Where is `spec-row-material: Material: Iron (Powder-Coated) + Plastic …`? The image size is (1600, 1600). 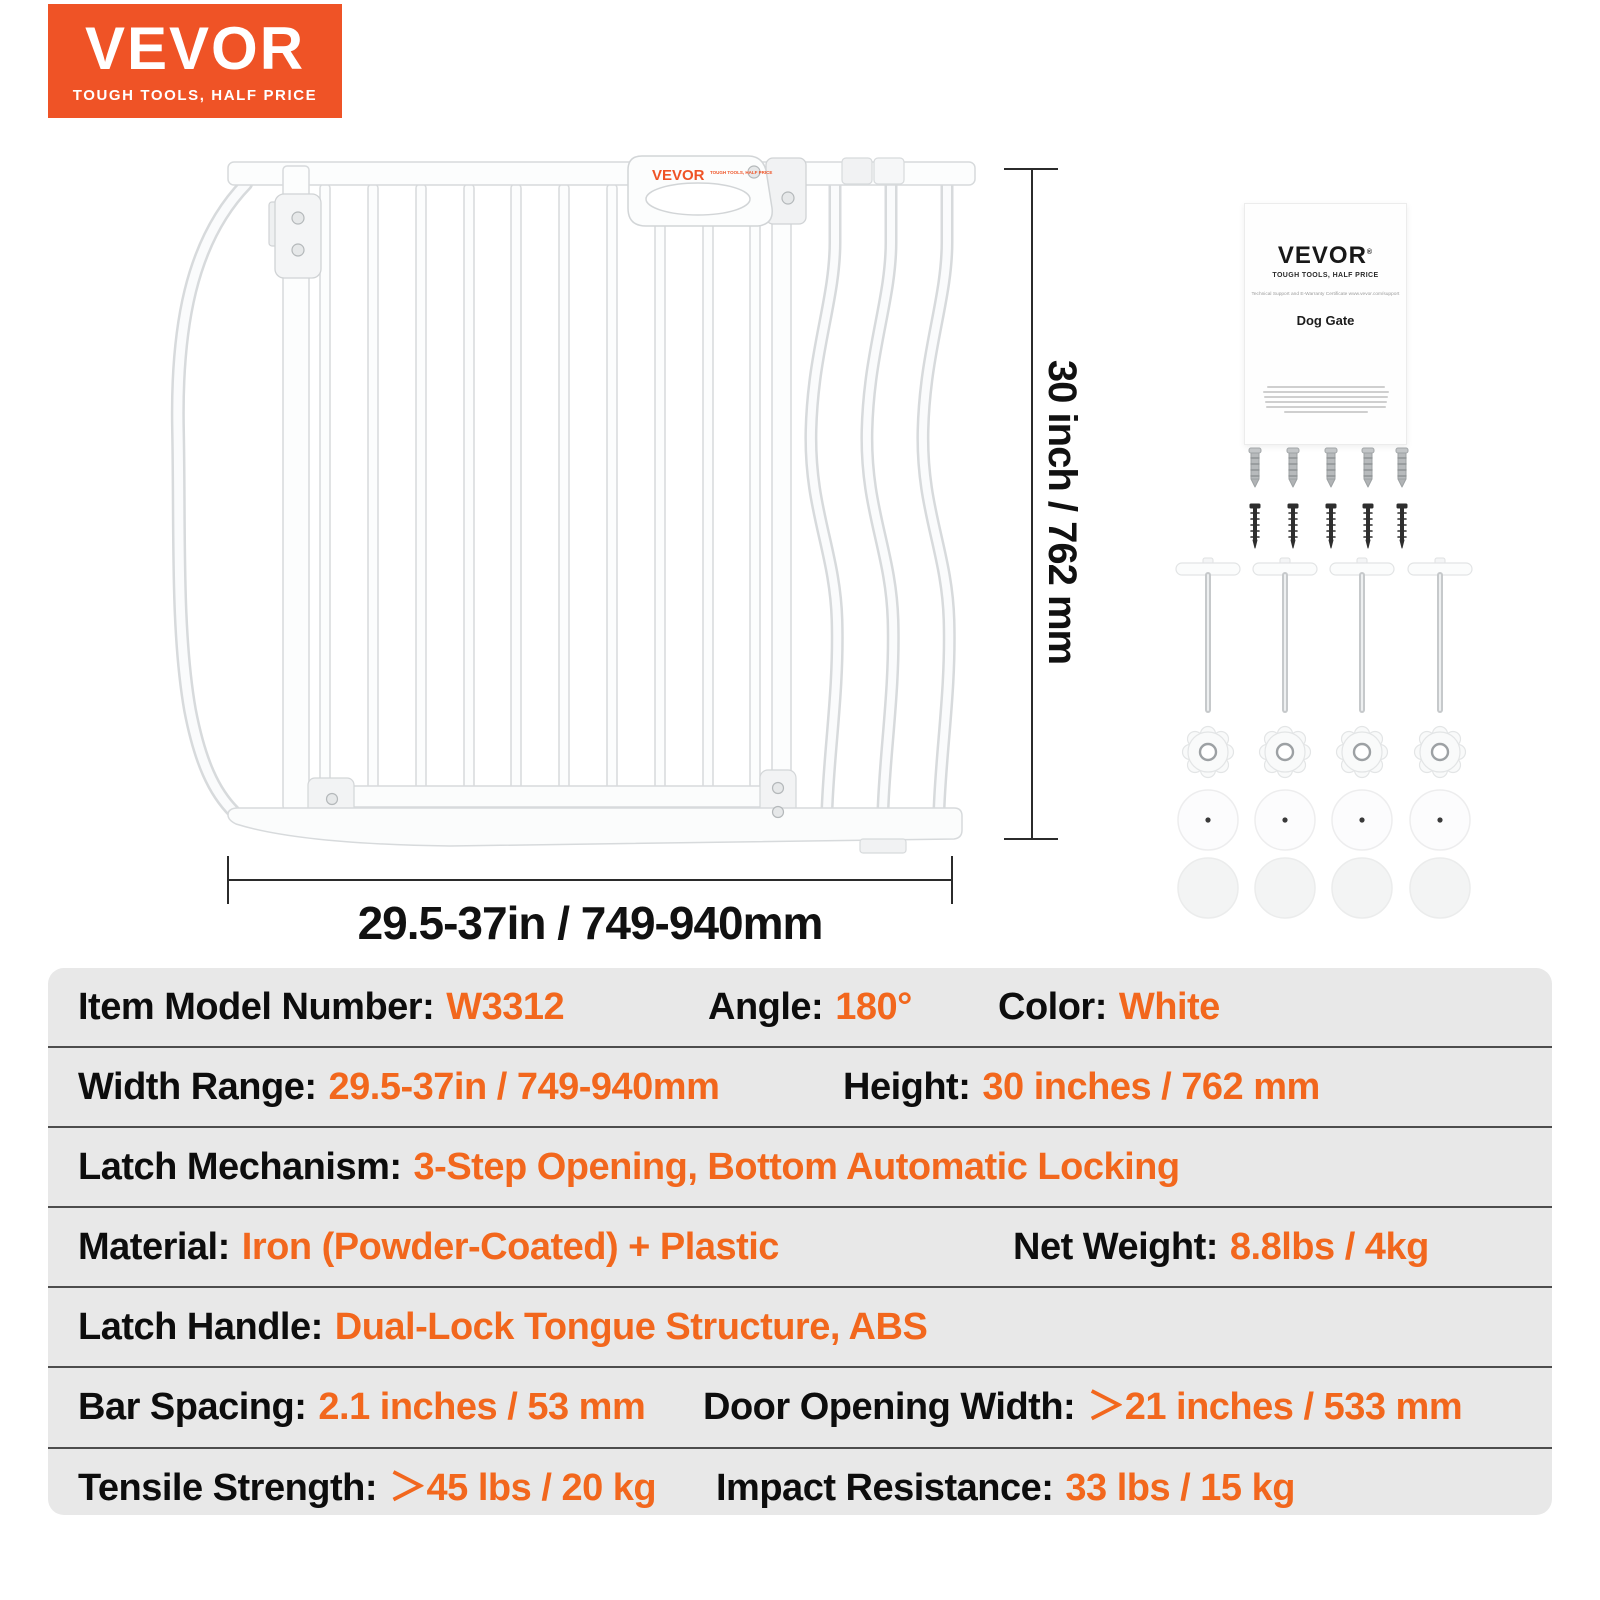 spec-row-material: Material: Iron (Powder-Coated) + Plastic … is located at coordinates (800, 1248).